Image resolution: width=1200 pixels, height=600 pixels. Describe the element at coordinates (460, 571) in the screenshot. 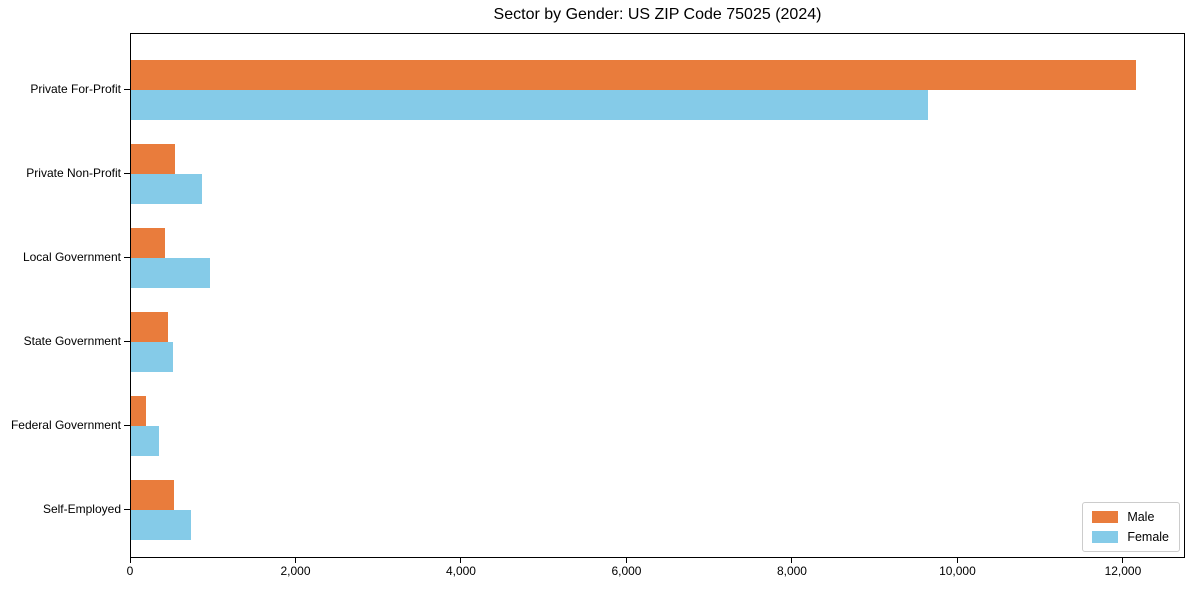

I see `x-tick-label: 4,000` at that location.